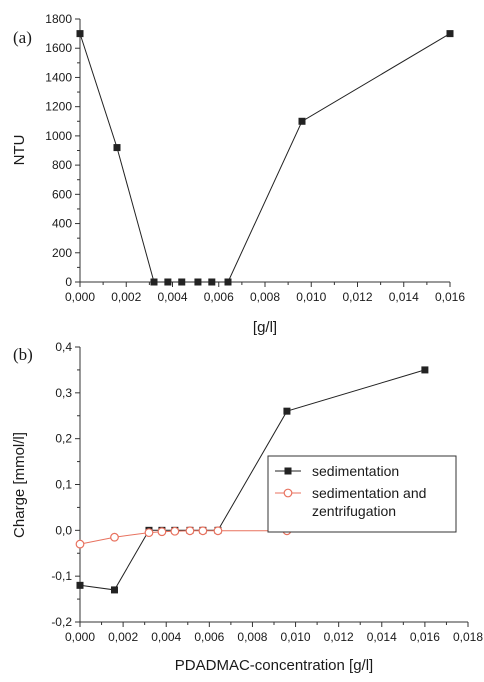 This screenshot has width=484, height=682. Describe the element at coordinates (23, 354) in the screenshot. I see `panel-label: (b)` at that location.